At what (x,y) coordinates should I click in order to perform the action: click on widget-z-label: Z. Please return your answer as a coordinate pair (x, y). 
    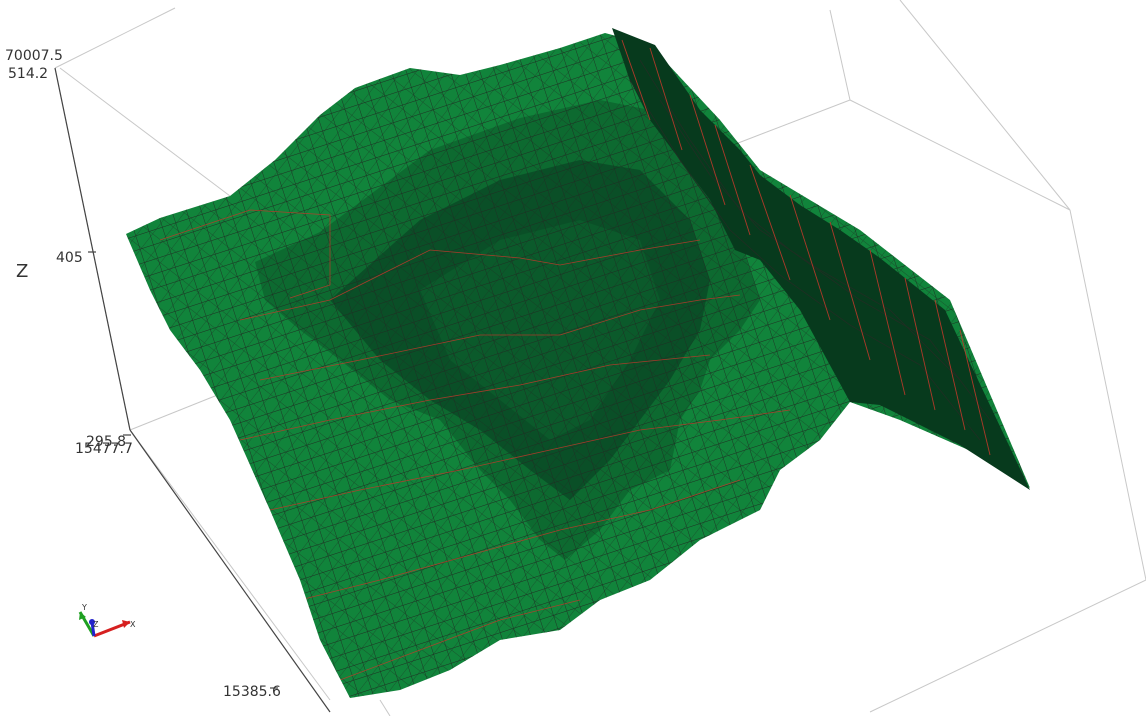
    Looking at the image, I should click on (96, 624).